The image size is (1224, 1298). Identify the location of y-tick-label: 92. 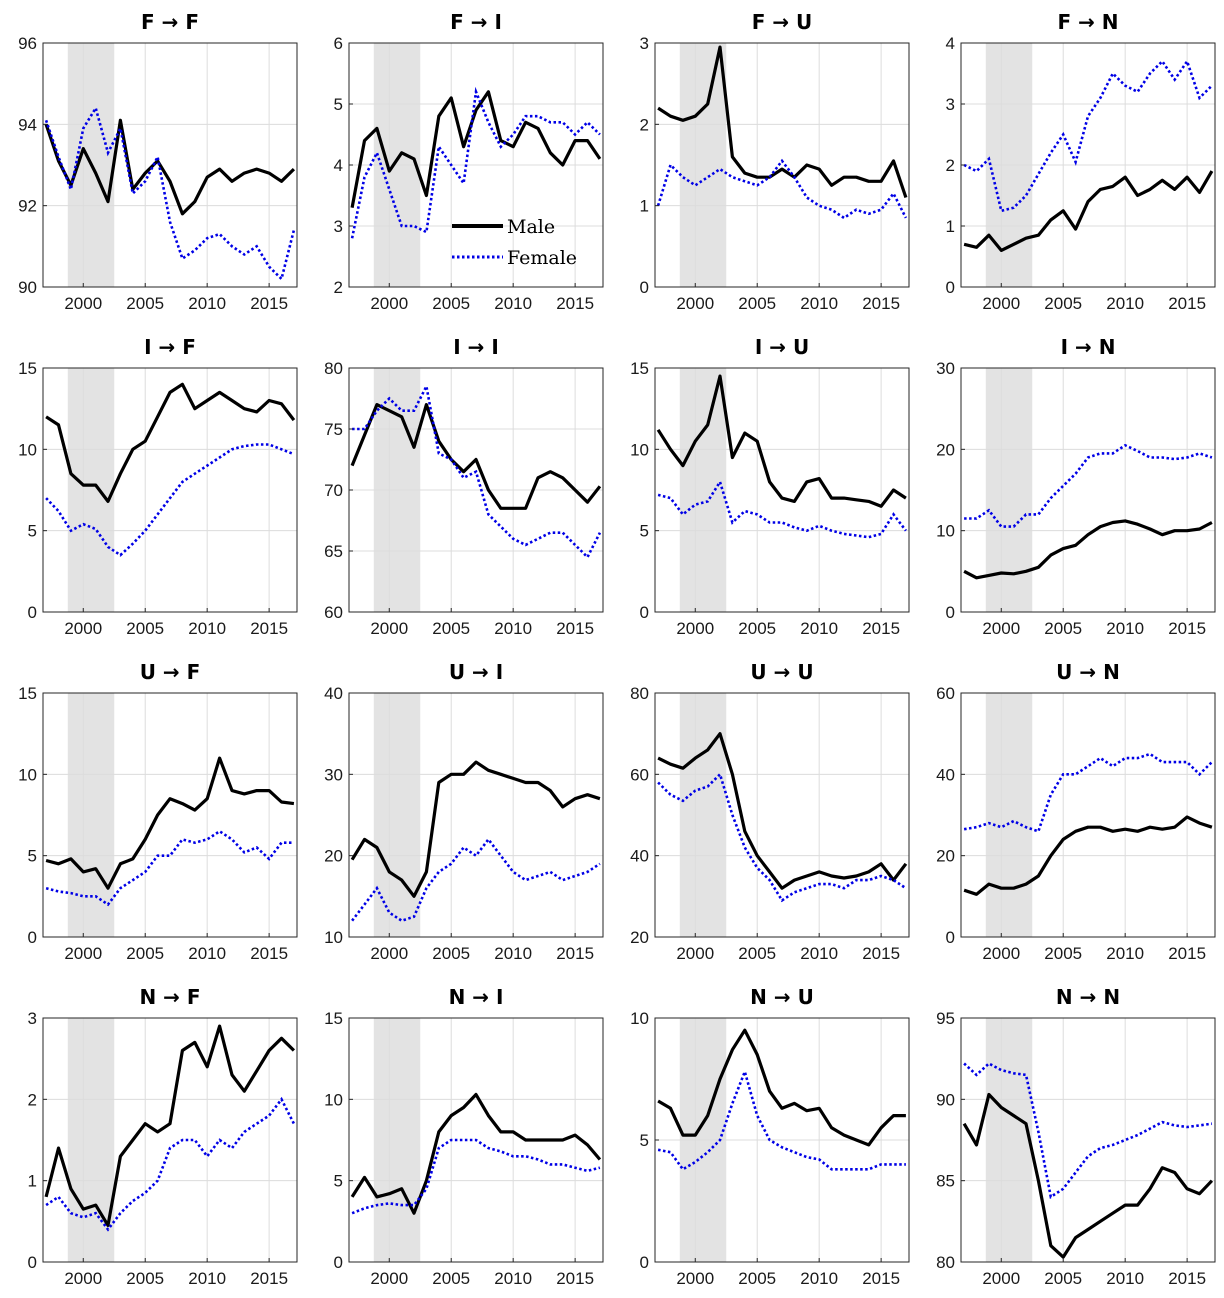
(27, 206).